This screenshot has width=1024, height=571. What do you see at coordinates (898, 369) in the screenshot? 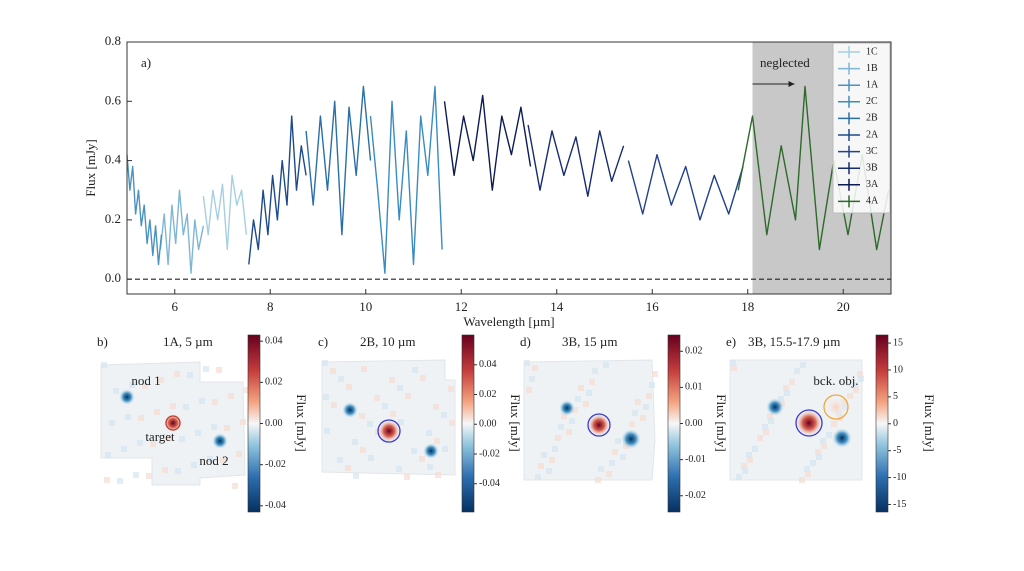
I see `colorbar-tick-label: 10` at bounding box center [898, 369].